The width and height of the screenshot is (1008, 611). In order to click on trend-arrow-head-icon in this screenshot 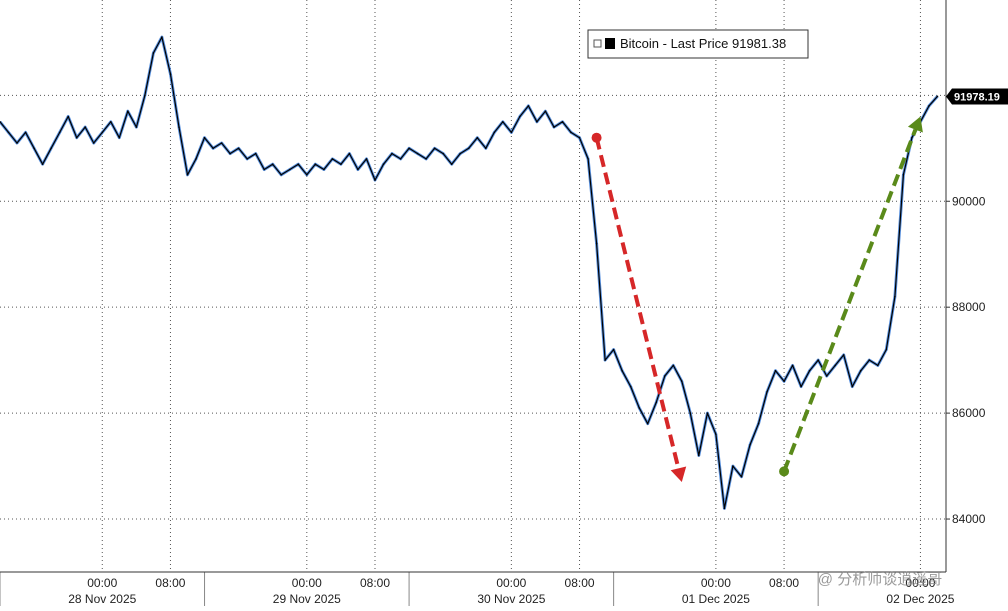, I will do `click(678, 474)`.